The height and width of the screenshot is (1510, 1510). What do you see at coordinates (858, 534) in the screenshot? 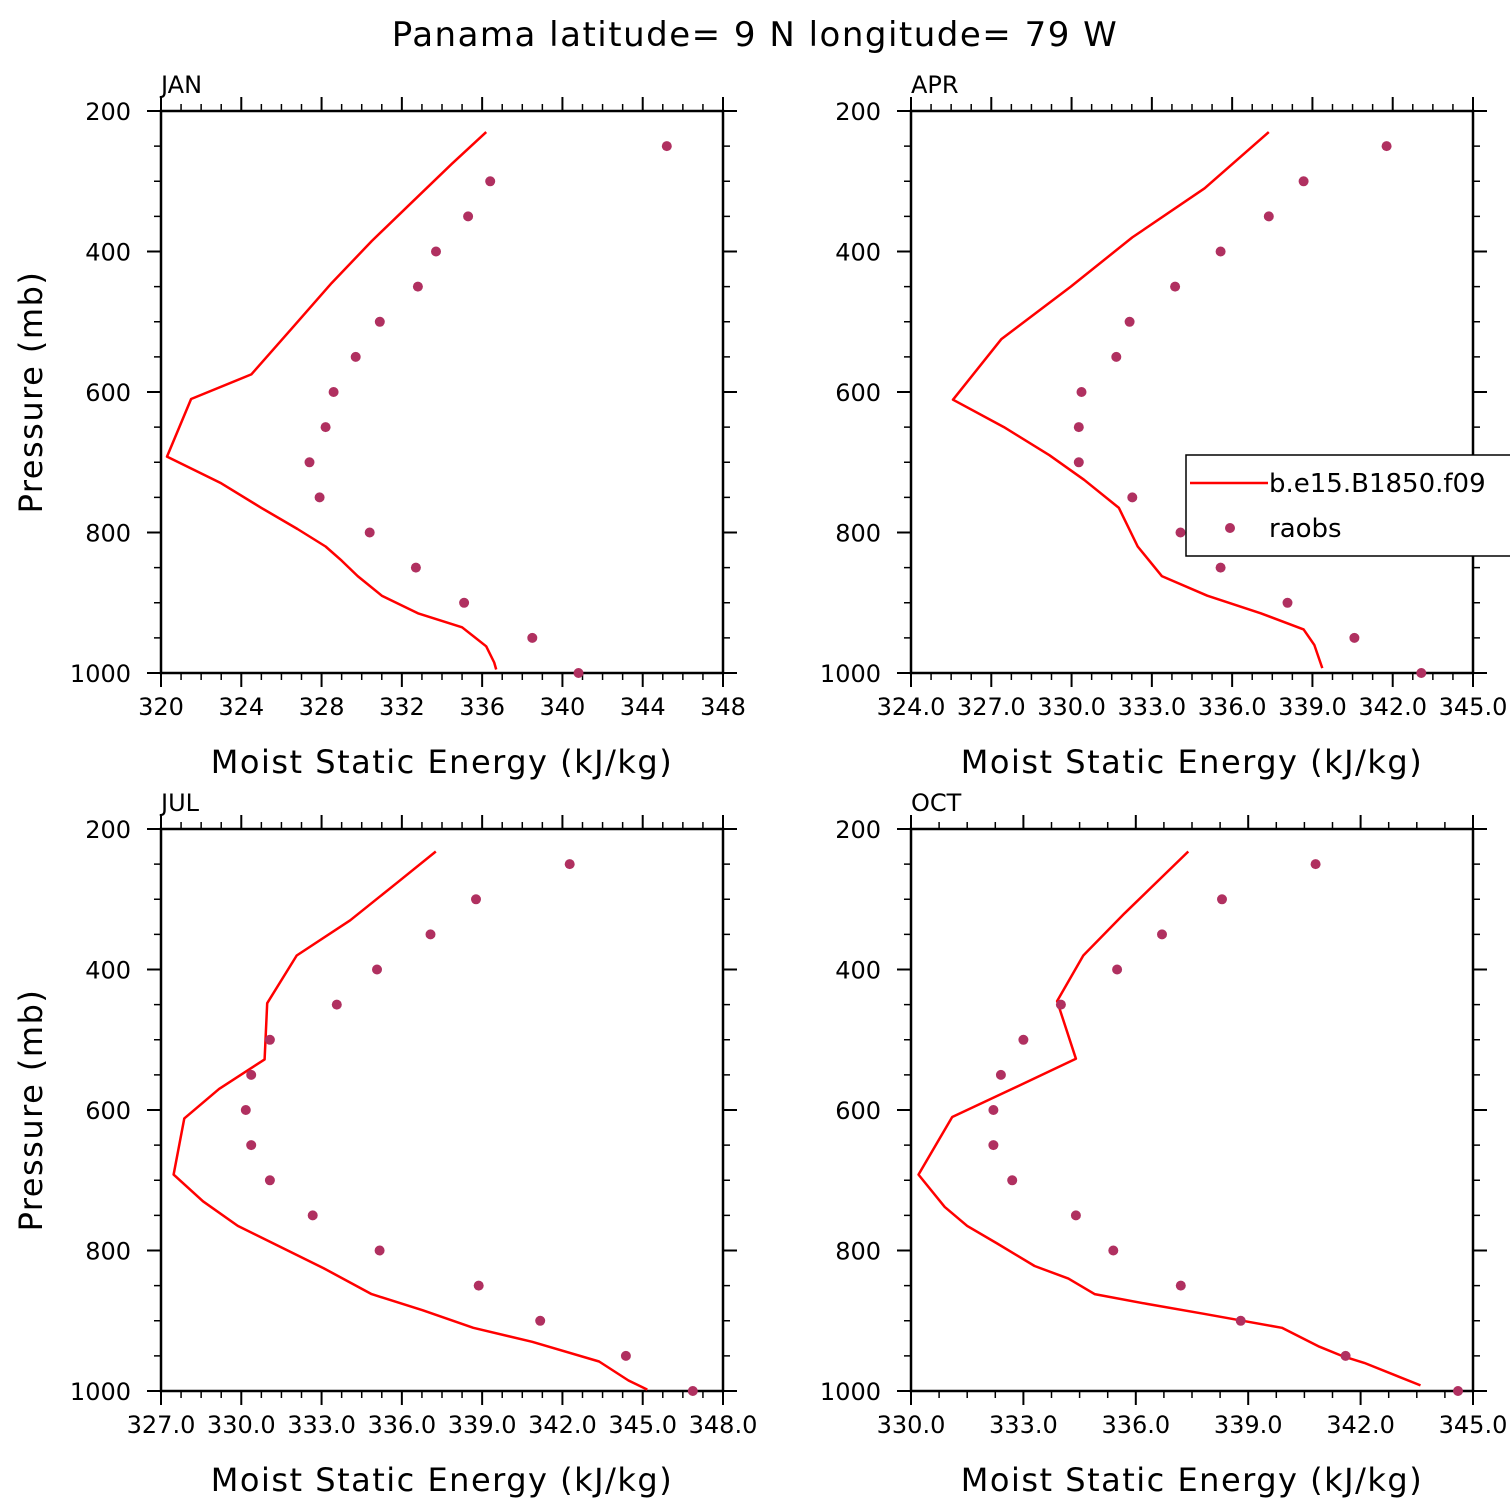
I see `y-tick-label: 800` at bounding box center [858, 534].